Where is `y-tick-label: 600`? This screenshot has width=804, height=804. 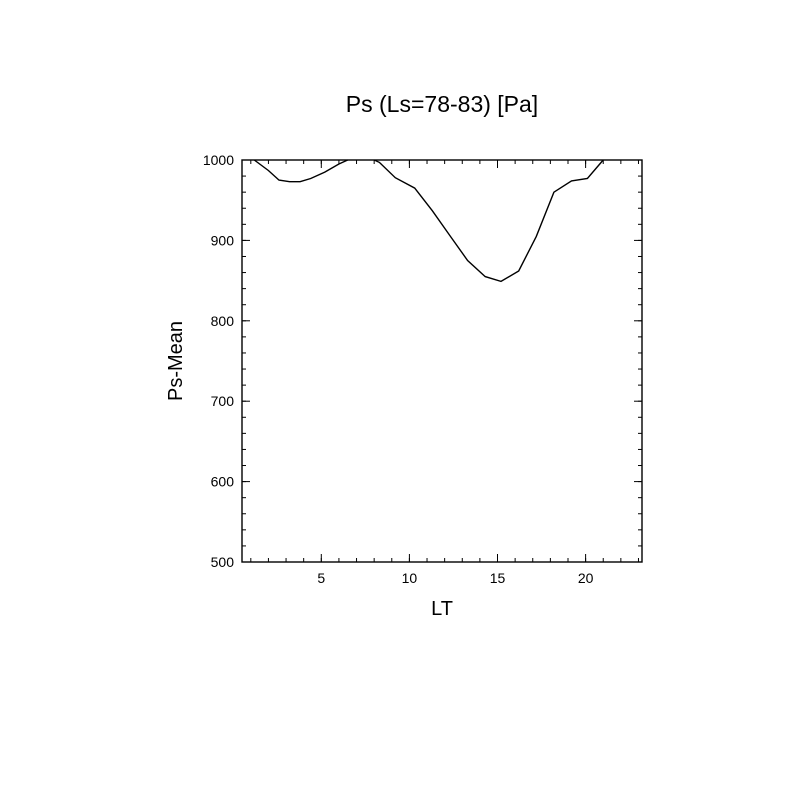
y-tick-label: 600 is located at coordinates (223, 482).